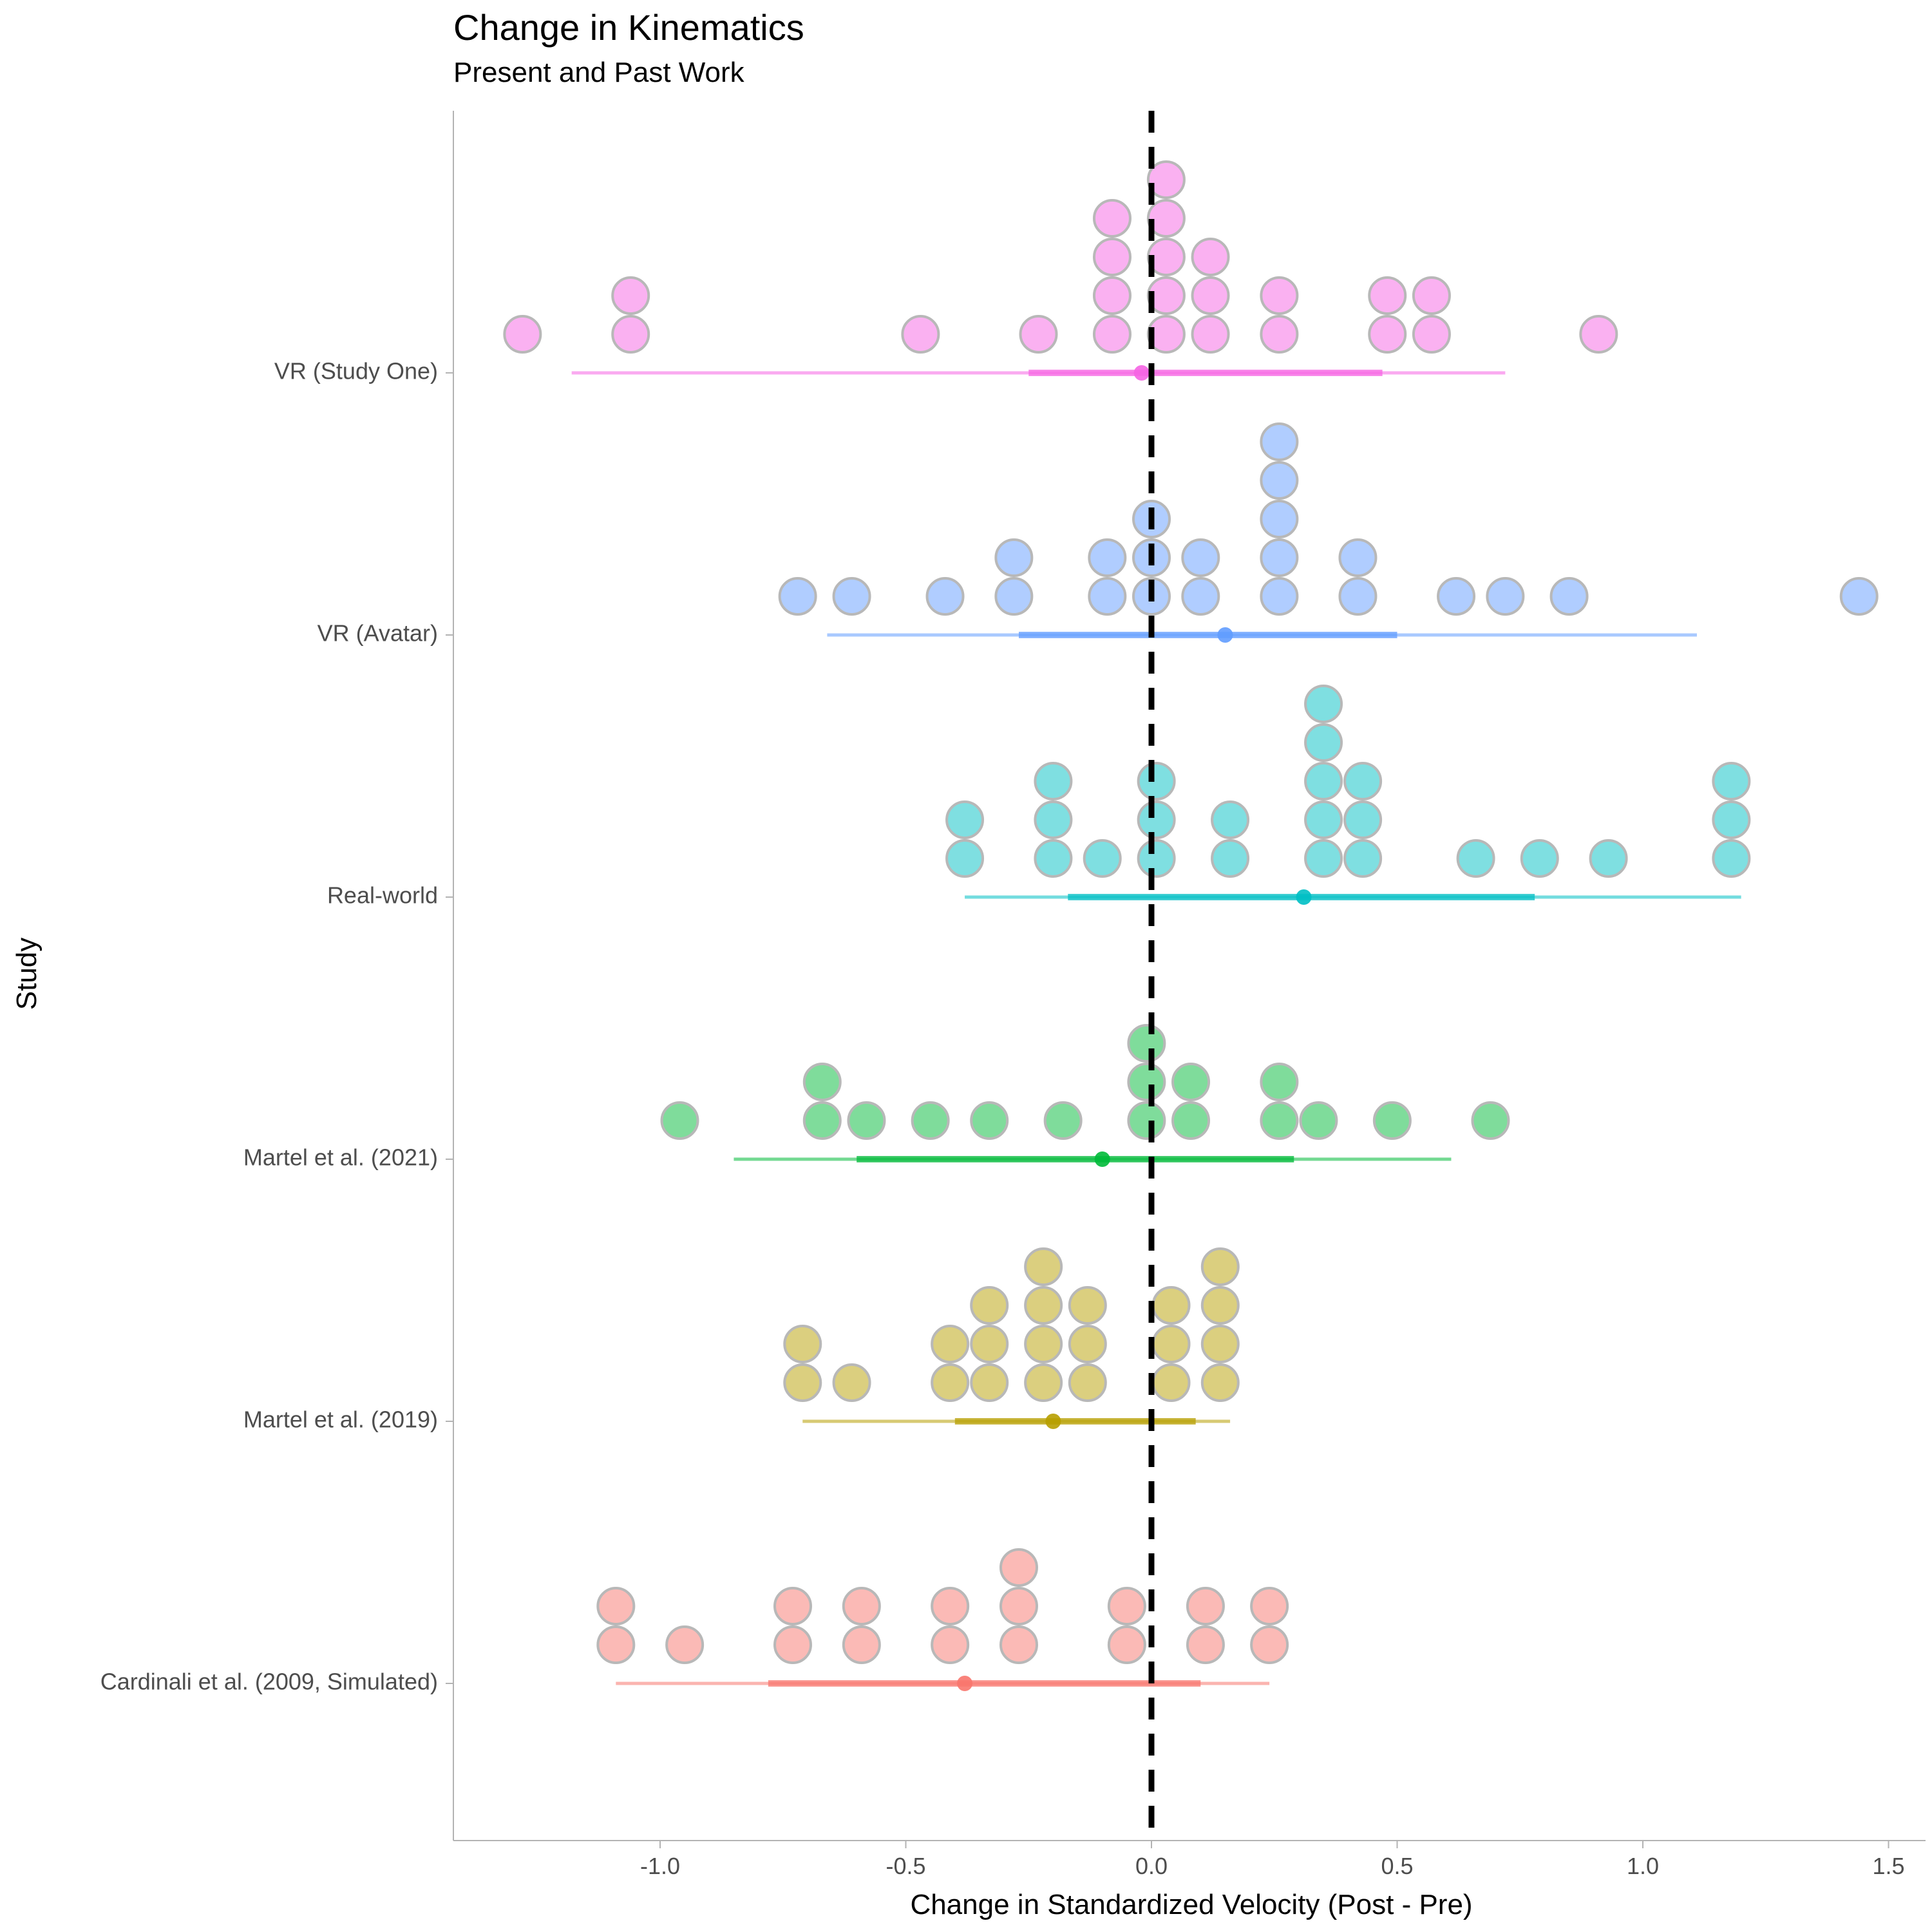  Describe the element at coordinates (660, 1866) in the screenshot. I see `x-tick-label: -1.0` at that location.